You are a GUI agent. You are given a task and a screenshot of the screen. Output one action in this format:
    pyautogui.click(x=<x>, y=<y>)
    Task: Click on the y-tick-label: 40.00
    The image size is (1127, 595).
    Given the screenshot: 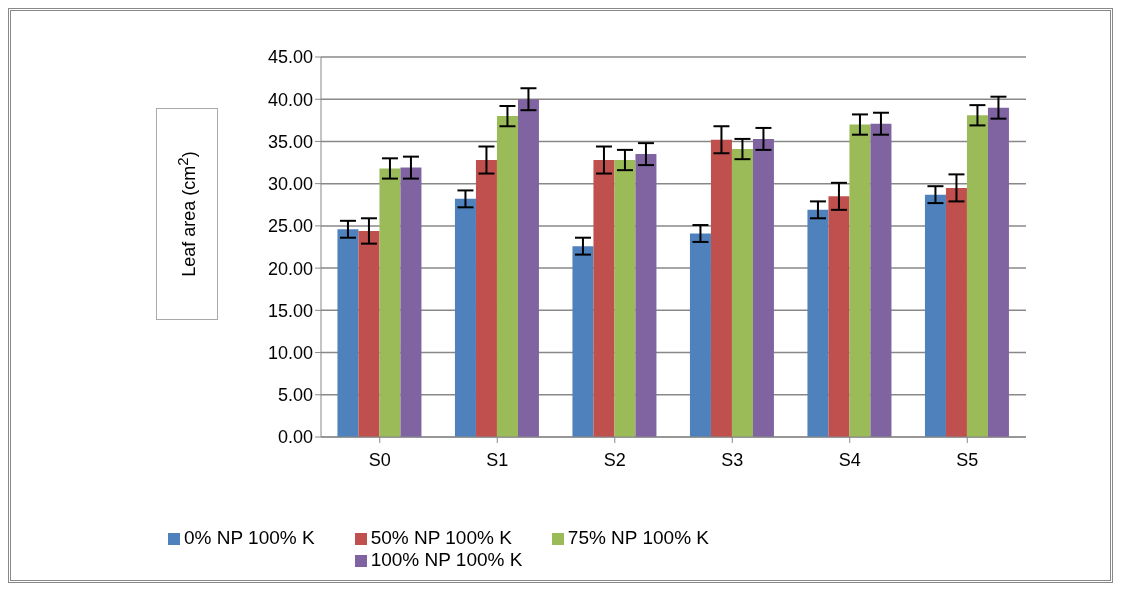 What is the action you would take?
    pyautogui.click(x=290, y=99)
    